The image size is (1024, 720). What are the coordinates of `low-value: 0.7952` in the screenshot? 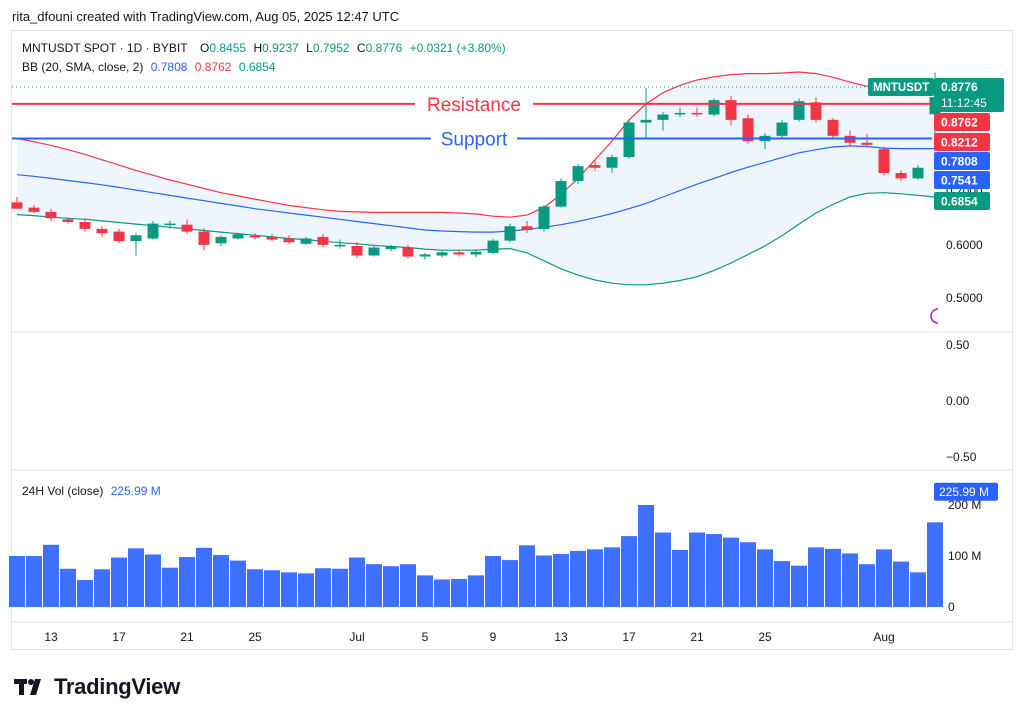 It's located at (331, 48).